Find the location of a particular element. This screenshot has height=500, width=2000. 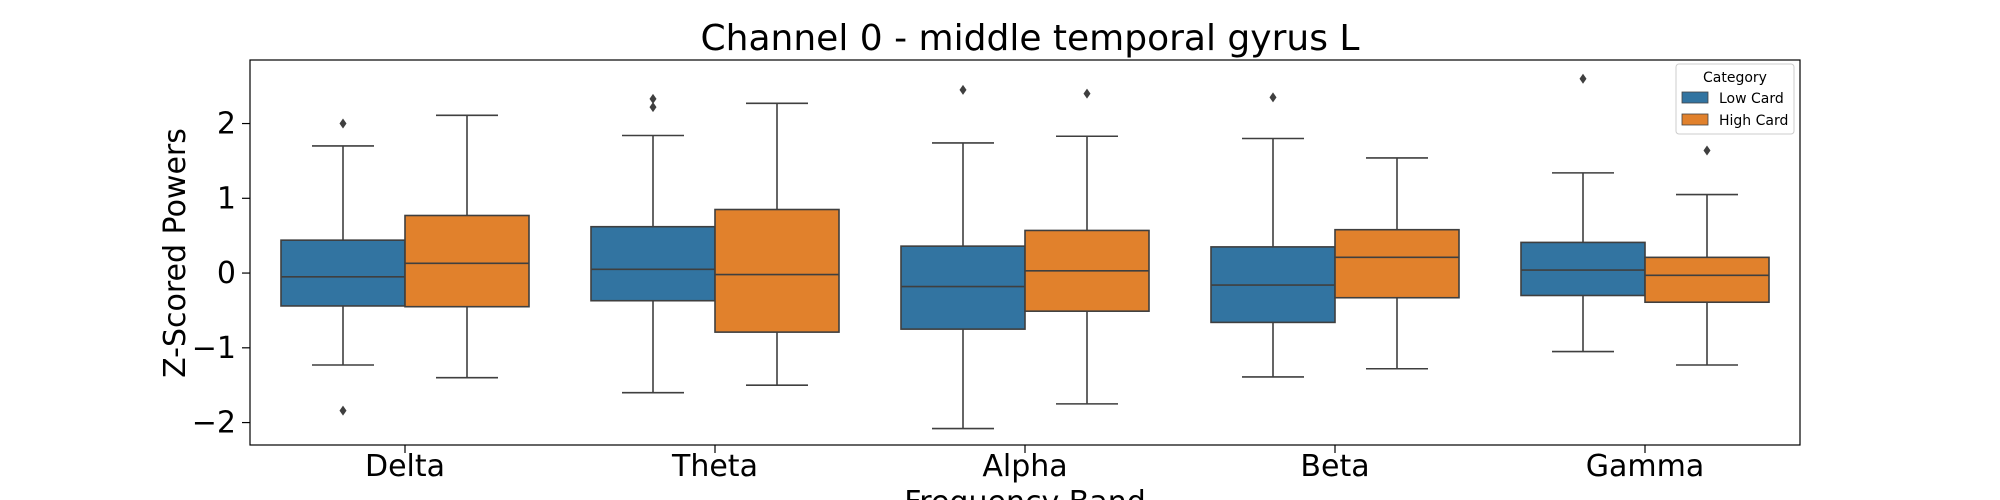

box-theta-low-card is located at coordinates (653, 243).